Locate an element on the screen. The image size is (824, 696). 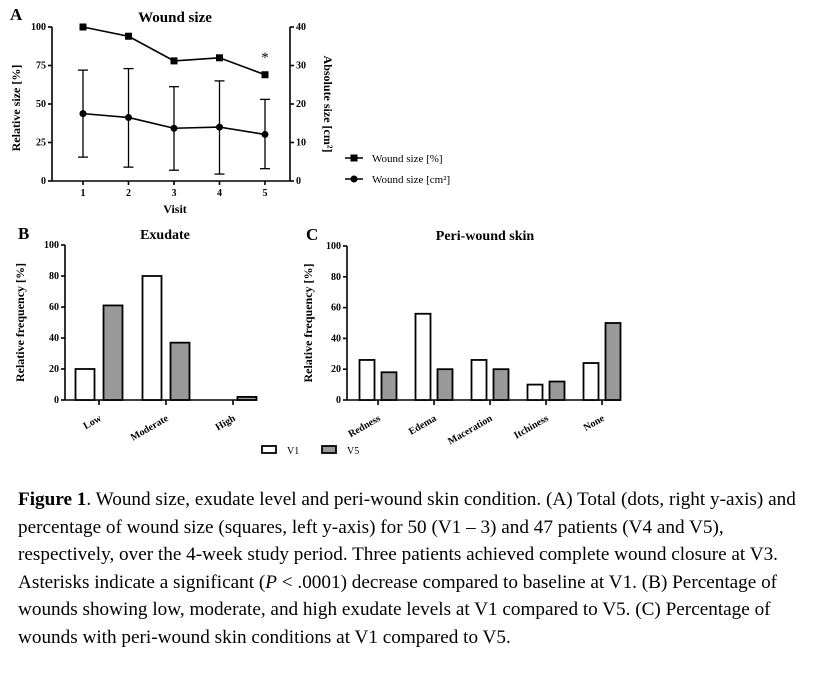
y-tick-label: 75 is located at coordinates (41, 66).